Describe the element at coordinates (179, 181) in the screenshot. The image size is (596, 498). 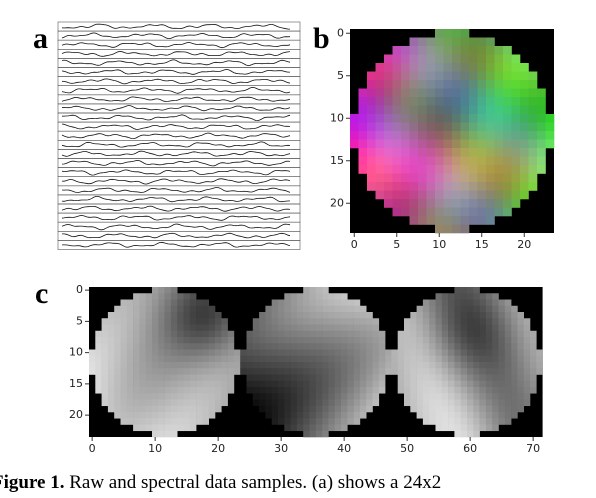
I see `trace-box` at that location.